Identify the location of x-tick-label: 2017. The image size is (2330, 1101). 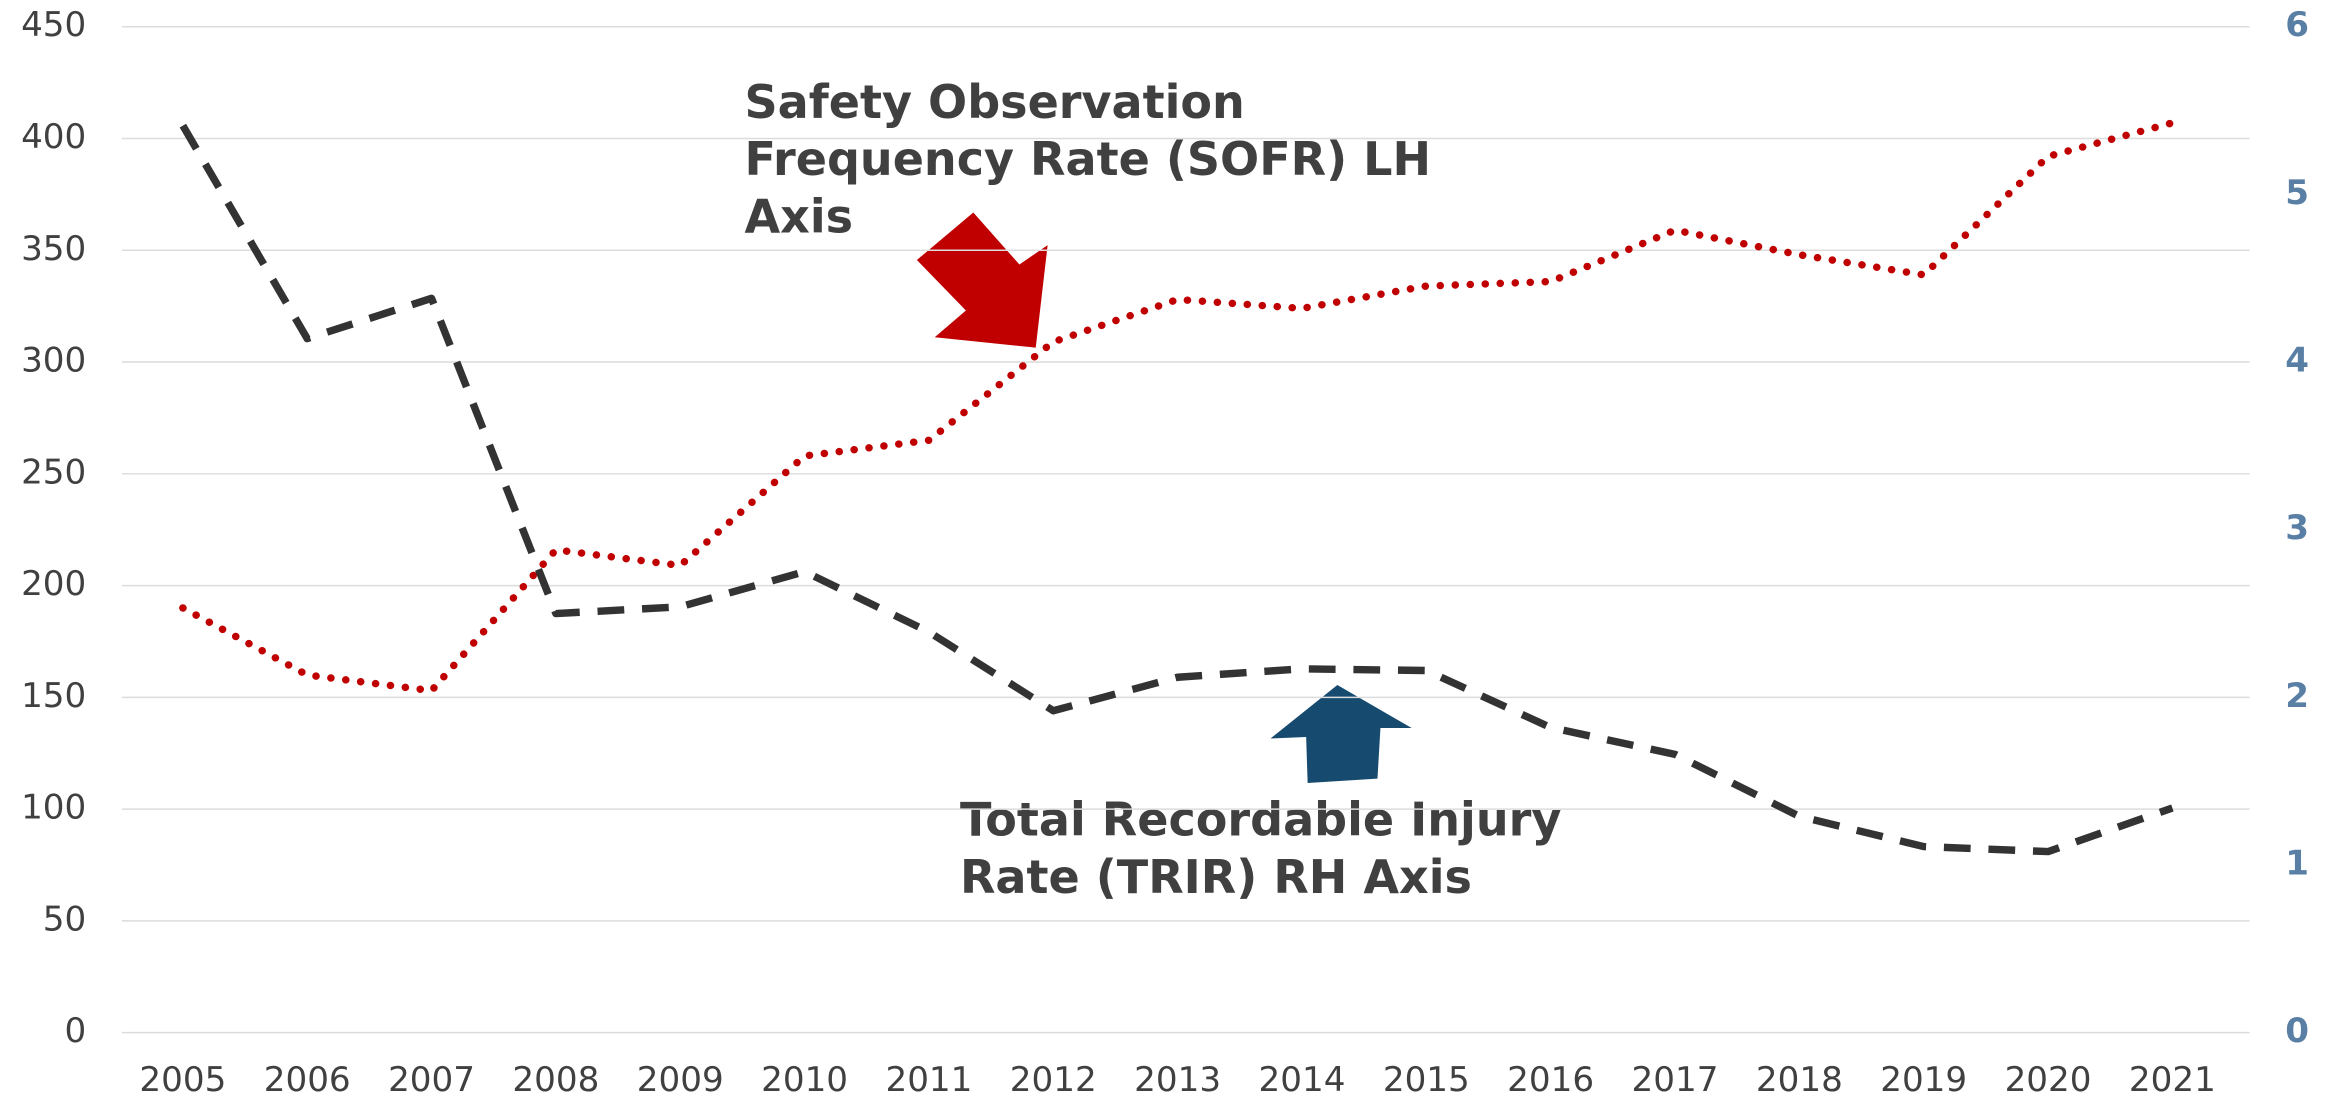
(1675, 1080).